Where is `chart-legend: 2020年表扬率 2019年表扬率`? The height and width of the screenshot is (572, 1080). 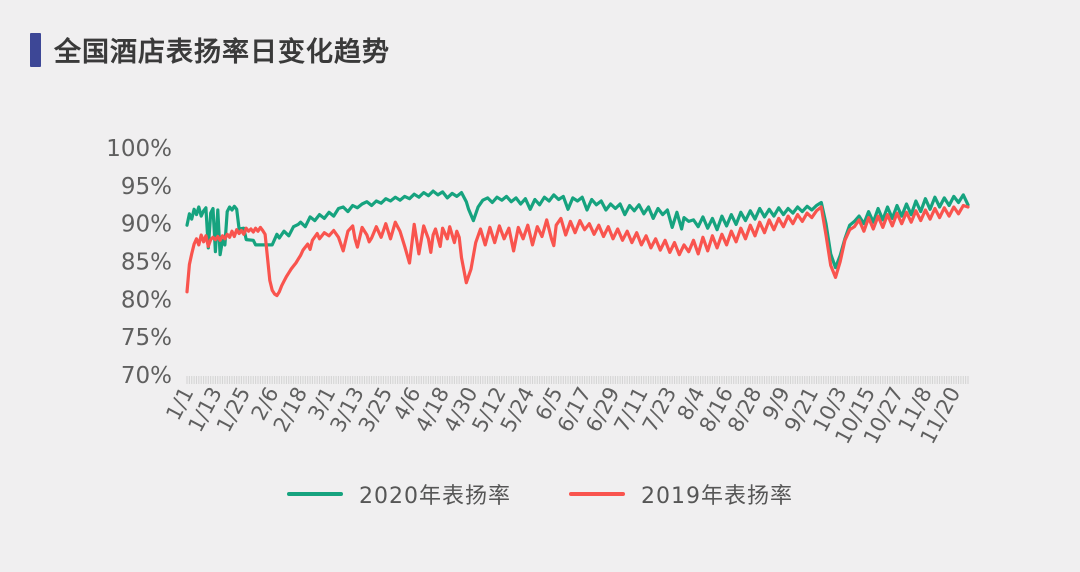
chart-legend: 2020年表扬率 2019年表扬率 is located at coordinates (540, 494).